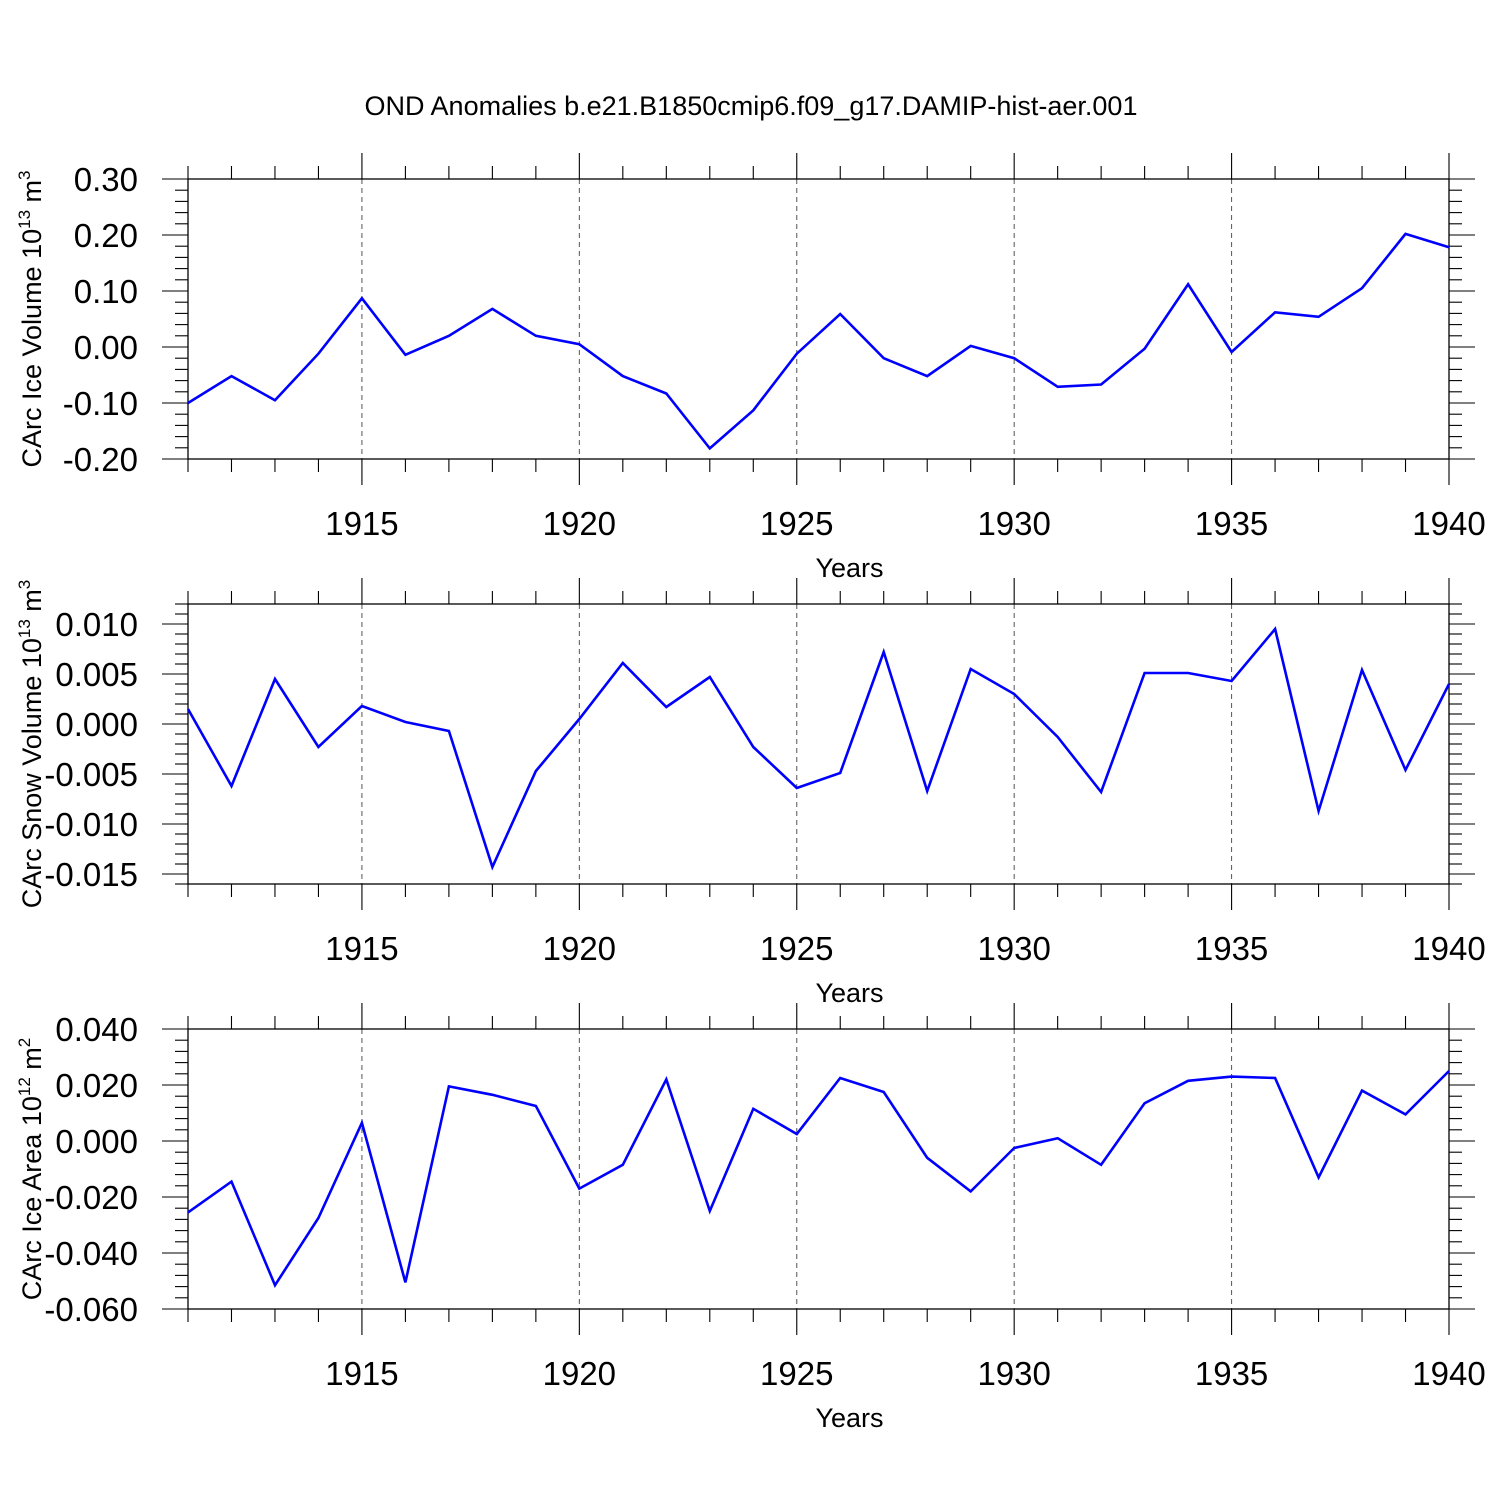  I want to click on y-tick-label: -0.20, so click(100, 459).